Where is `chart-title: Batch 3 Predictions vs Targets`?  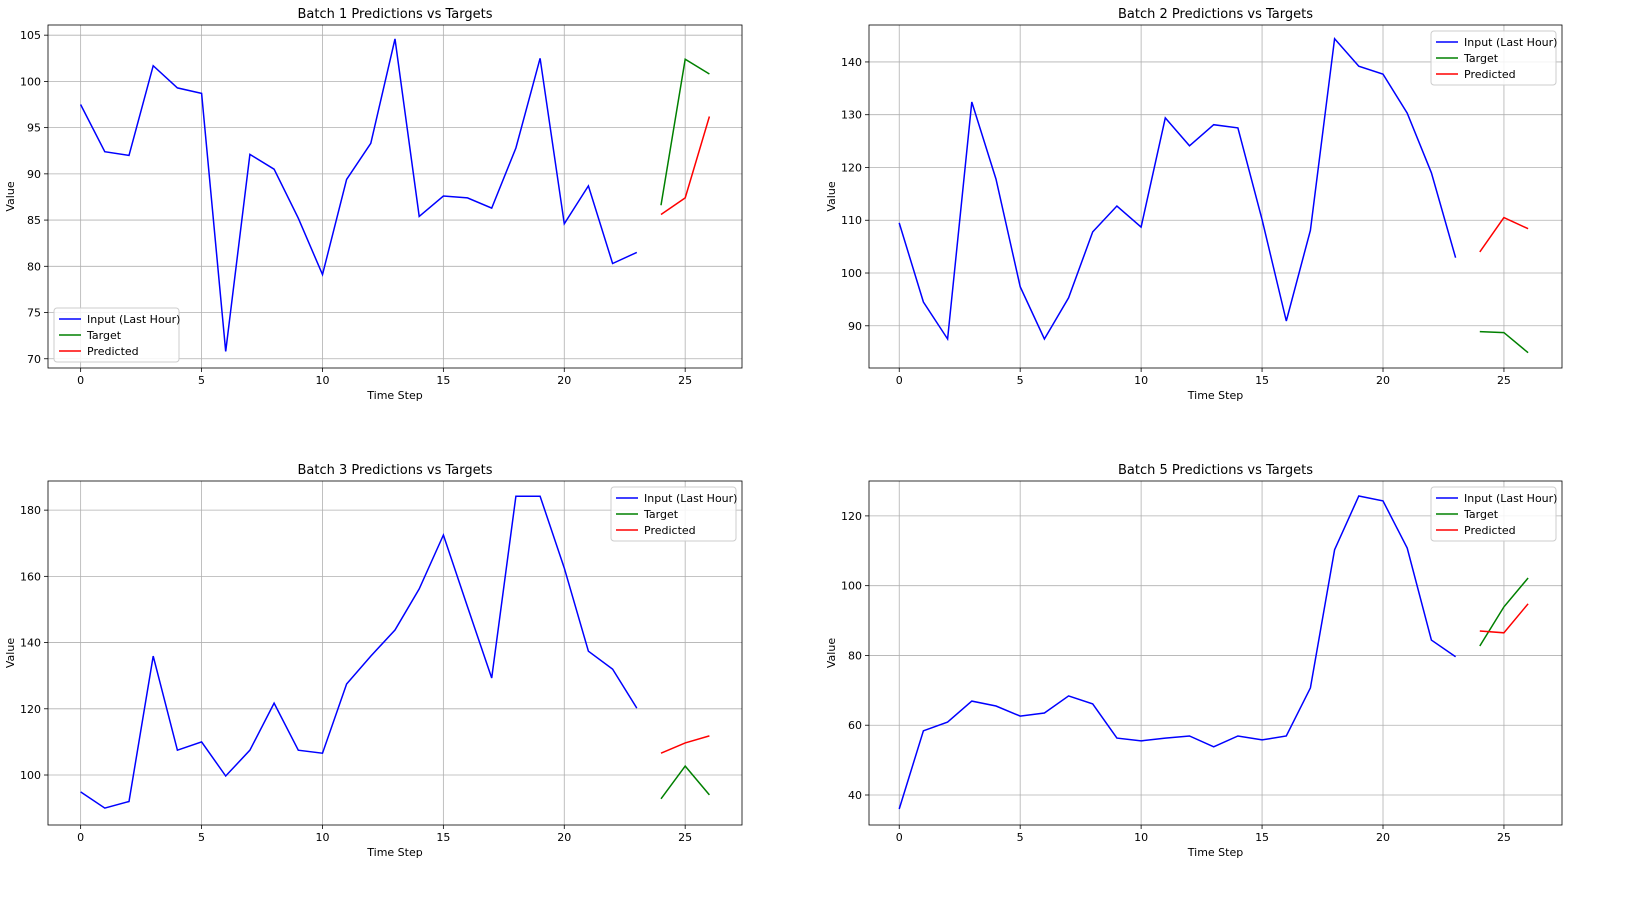
chart-title: Batch 3 Predictions vs Targets is located at coordinates (395, 470).